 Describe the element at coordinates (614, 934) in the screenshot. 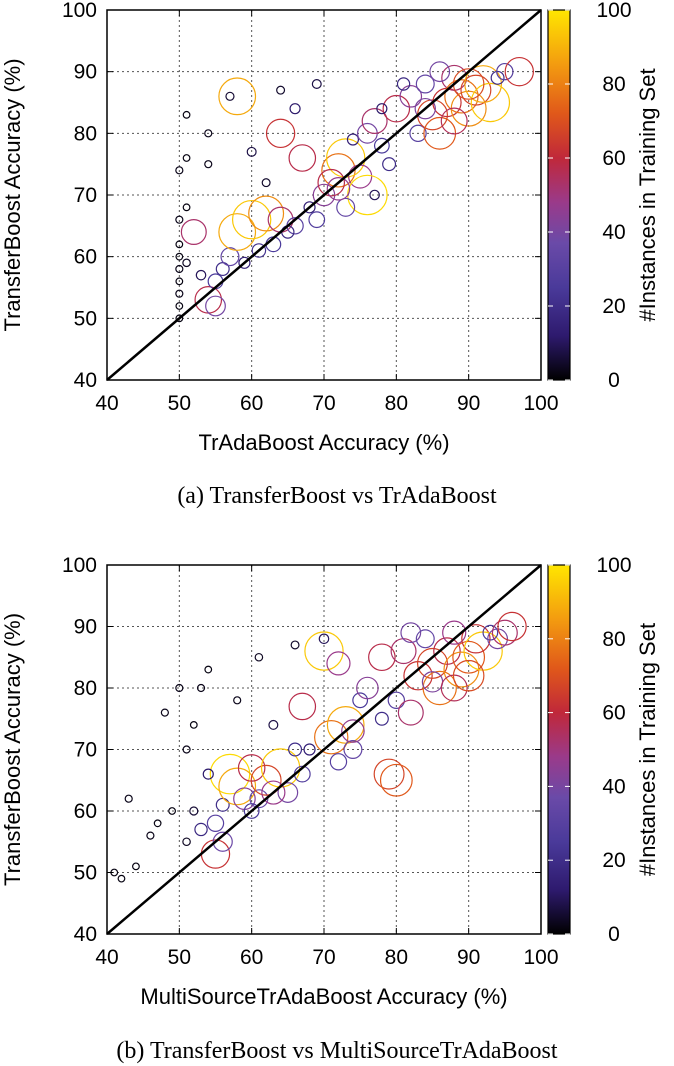

I see `colorbar-tick-label: 0` at that location.